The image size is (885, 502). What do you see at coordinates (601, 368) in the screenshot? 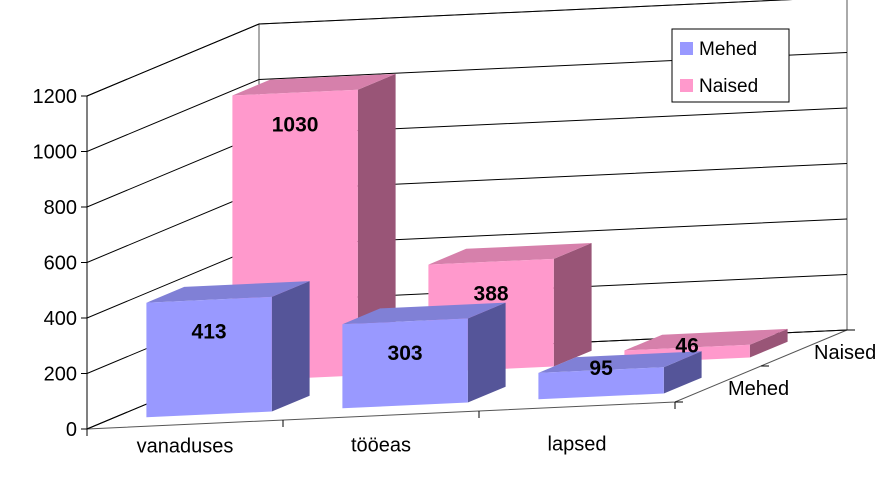
I see `data-label-mehed-lapsed: 95` at bounding box center [601, 368].